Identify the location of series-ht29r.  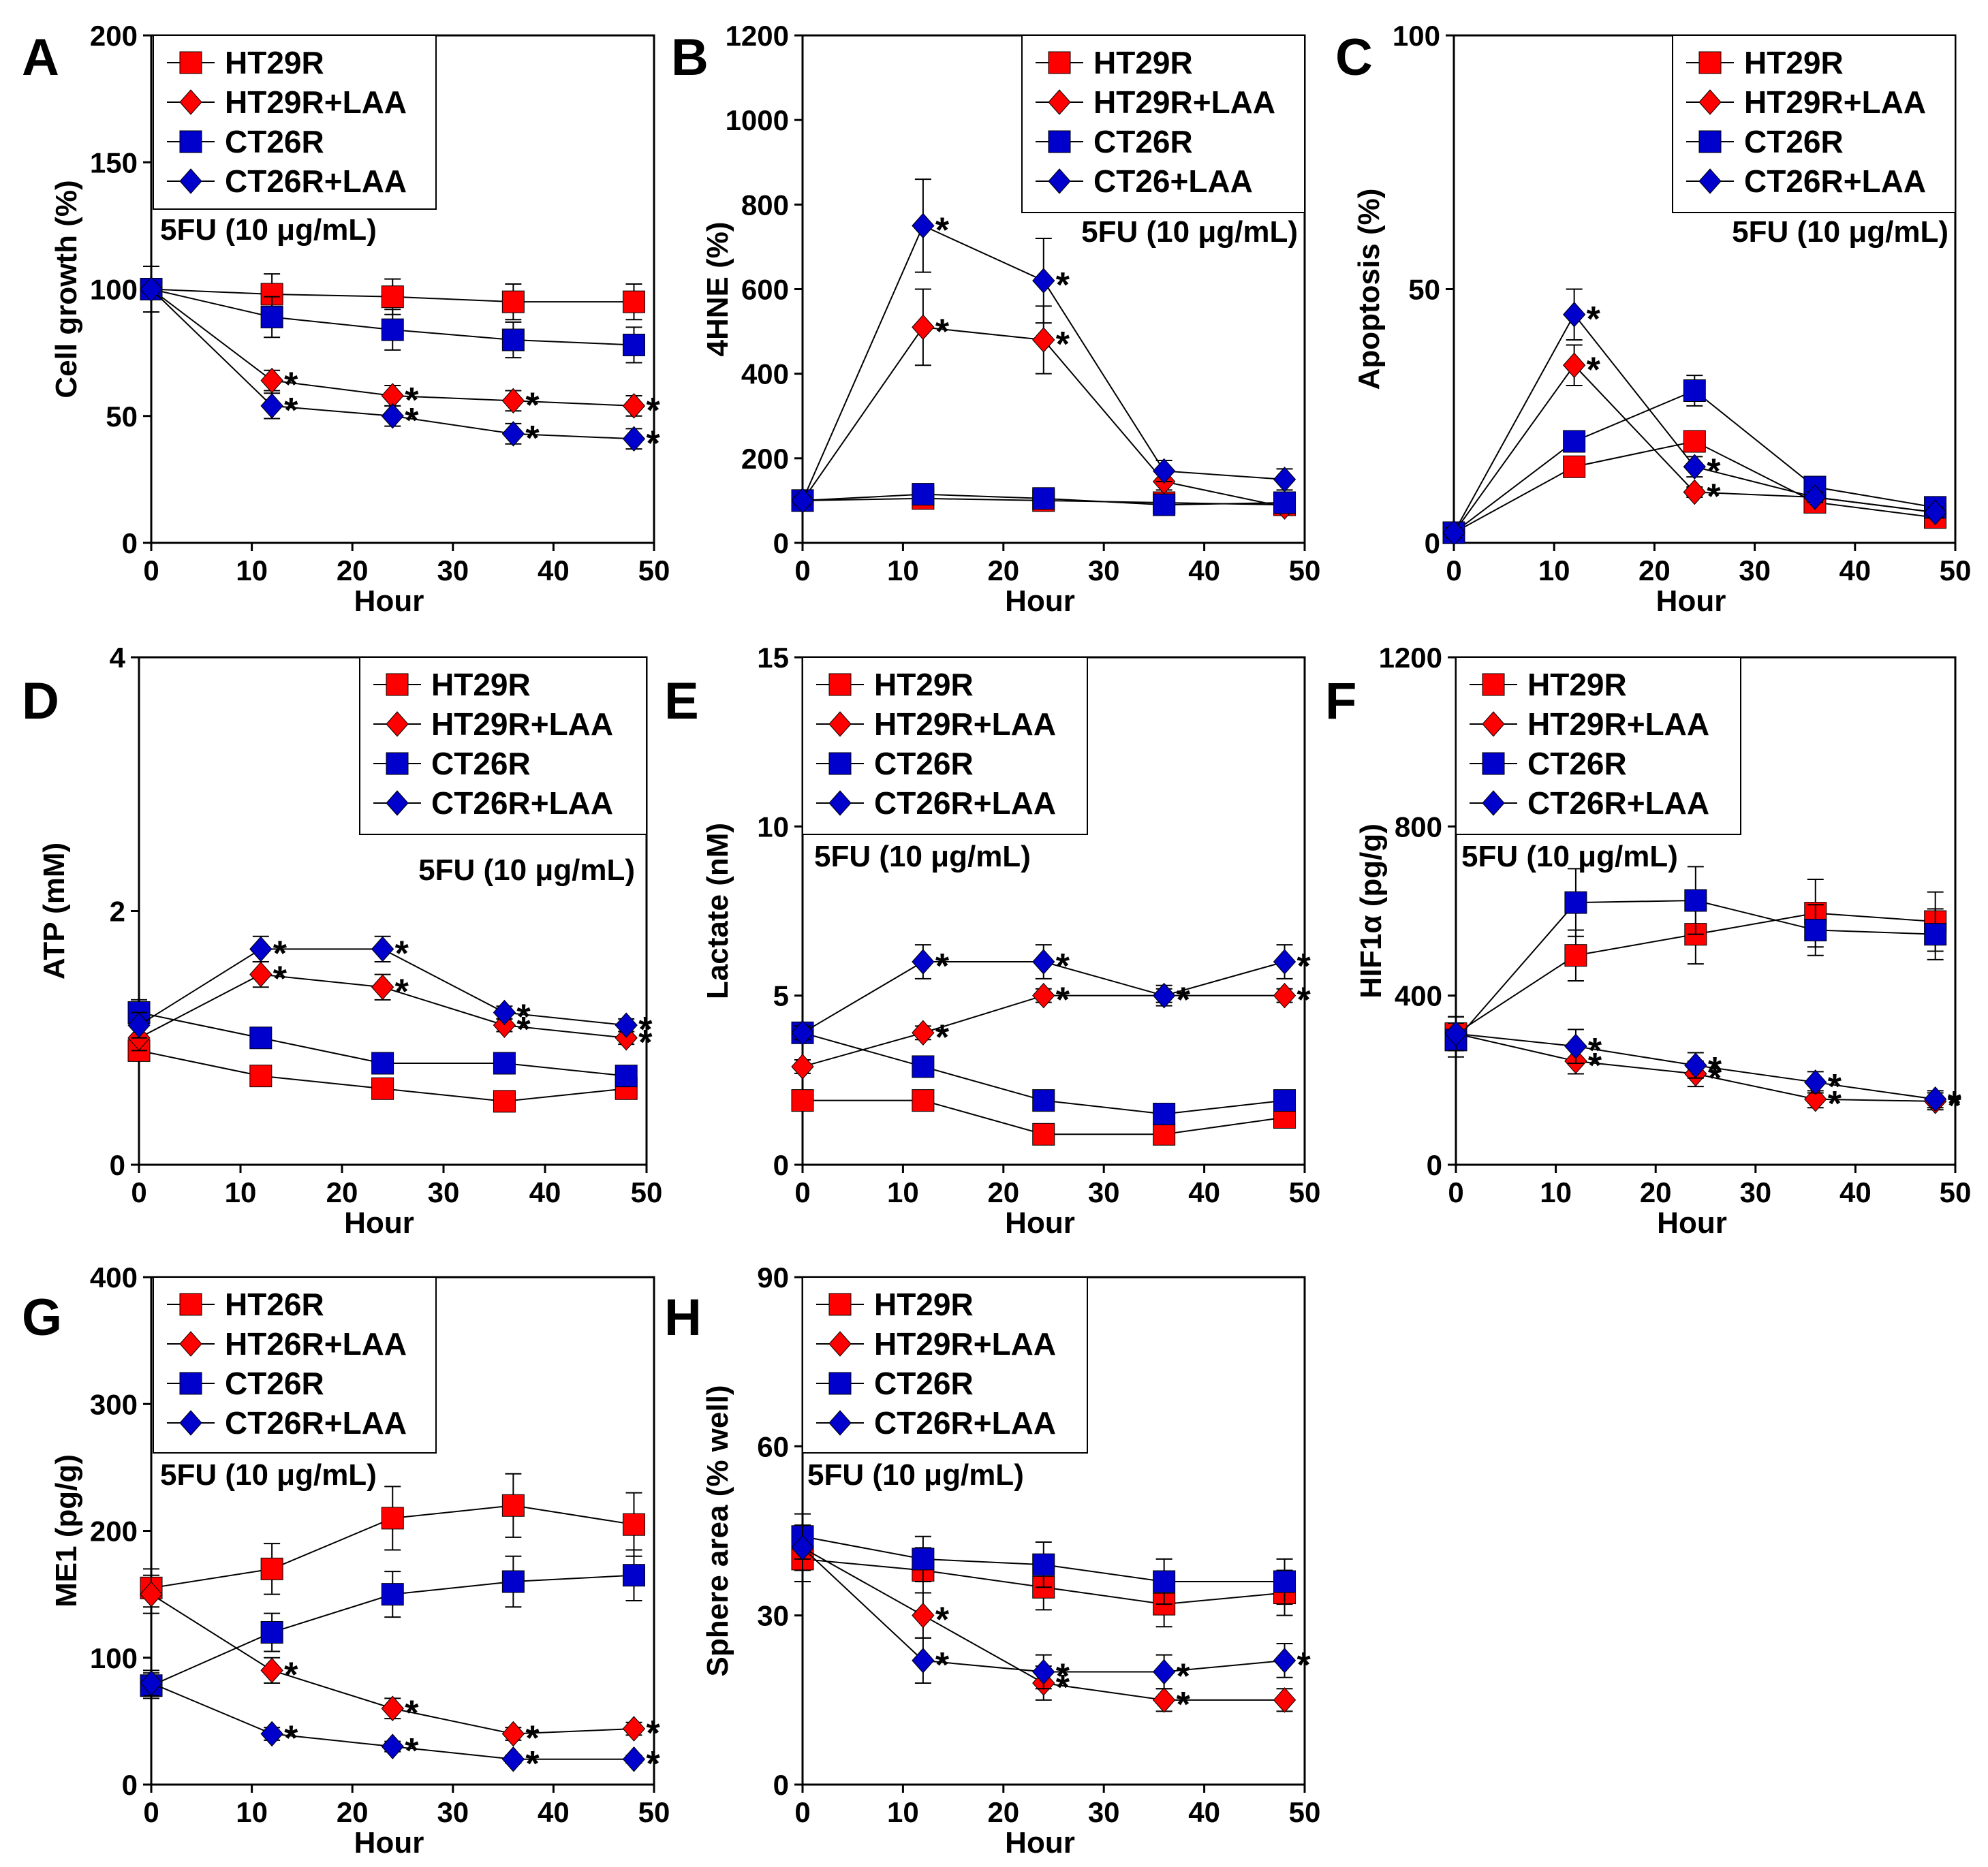
(1043, 1117).